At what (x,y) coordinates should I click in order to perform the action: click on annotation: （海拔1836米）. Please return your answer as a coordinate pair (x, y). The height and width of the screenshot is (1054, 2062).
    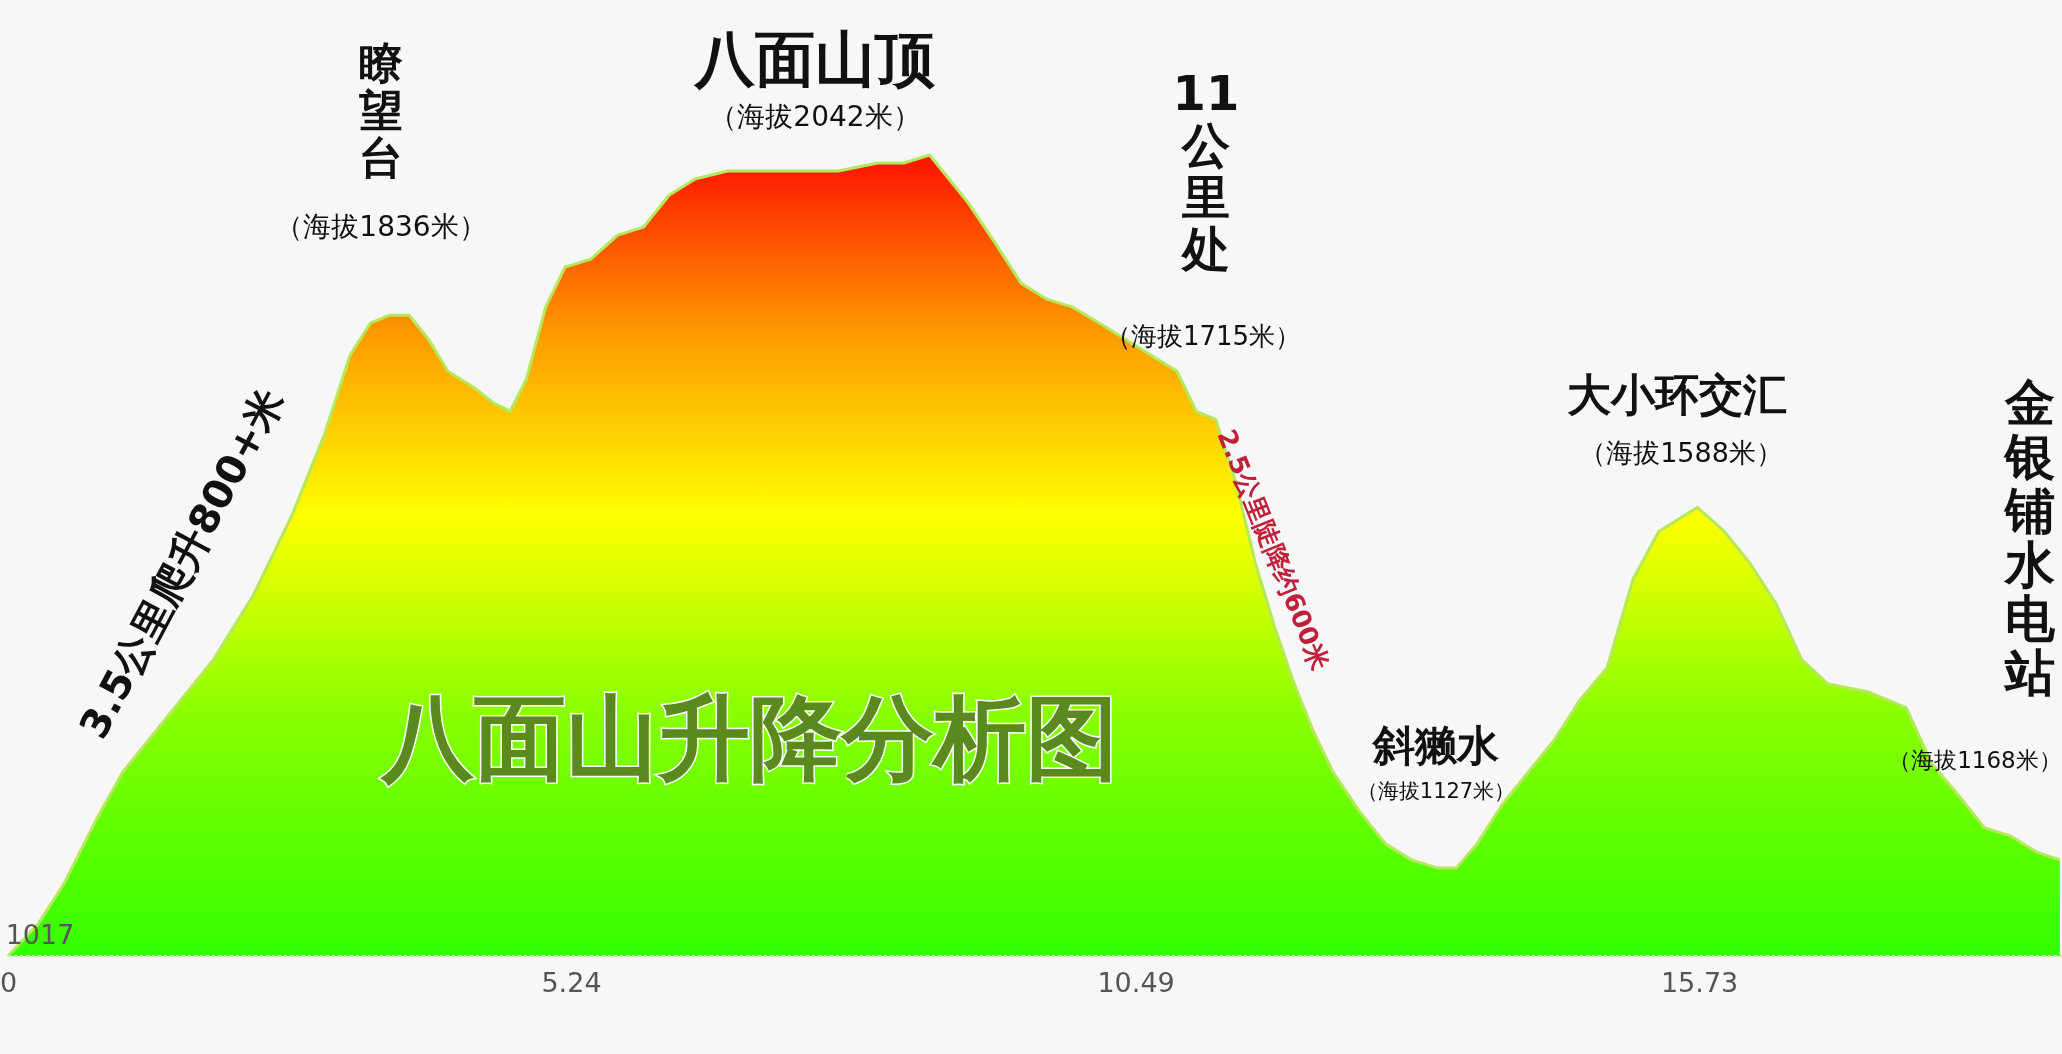
    Looking at the image, I should click on (381, 226).